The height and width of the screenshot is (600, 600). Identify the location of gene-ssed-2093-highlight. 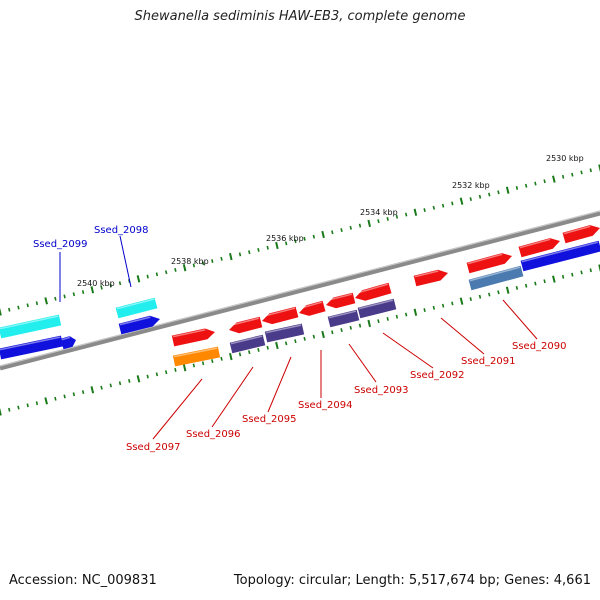
(342, 314).